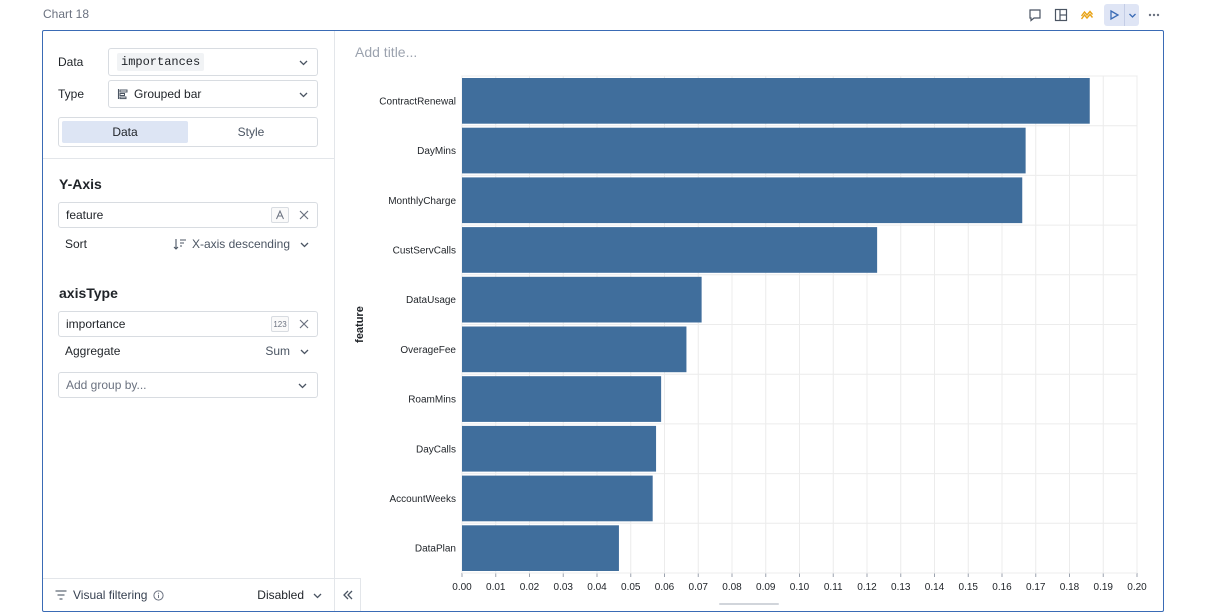  What do you see at coordinates (96, 324) in the screenshot?
I see `x-axis-field-name: importance` at bounding box center [96, 324].